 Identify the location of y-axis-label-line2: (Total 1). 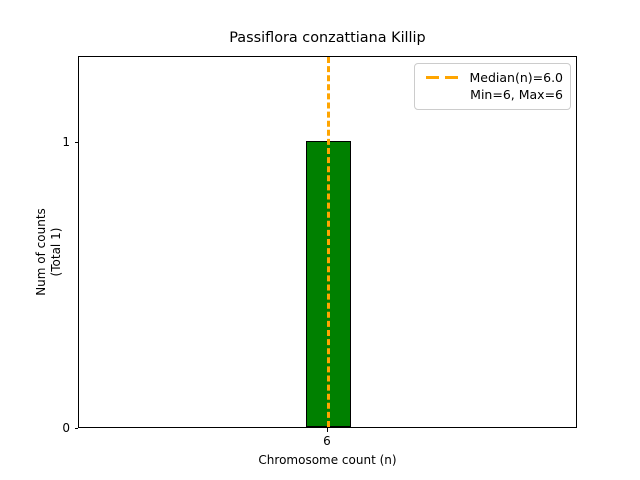
(56, 252).